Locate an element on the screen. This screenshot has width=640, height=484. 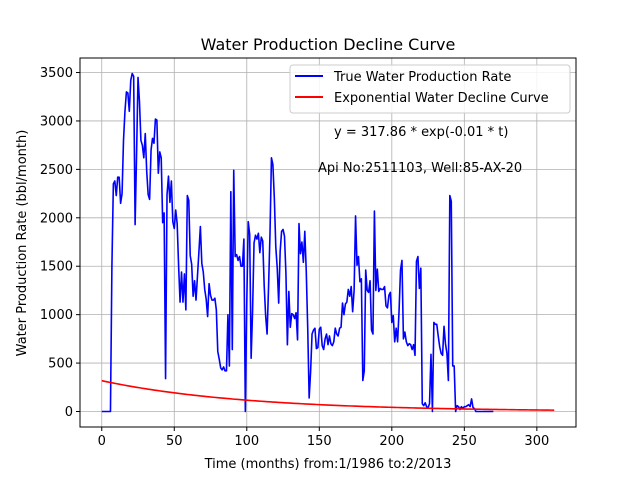
legend-label-exponential-curve: Exponential Water Decline Curve is located at coordinates (441, 98).